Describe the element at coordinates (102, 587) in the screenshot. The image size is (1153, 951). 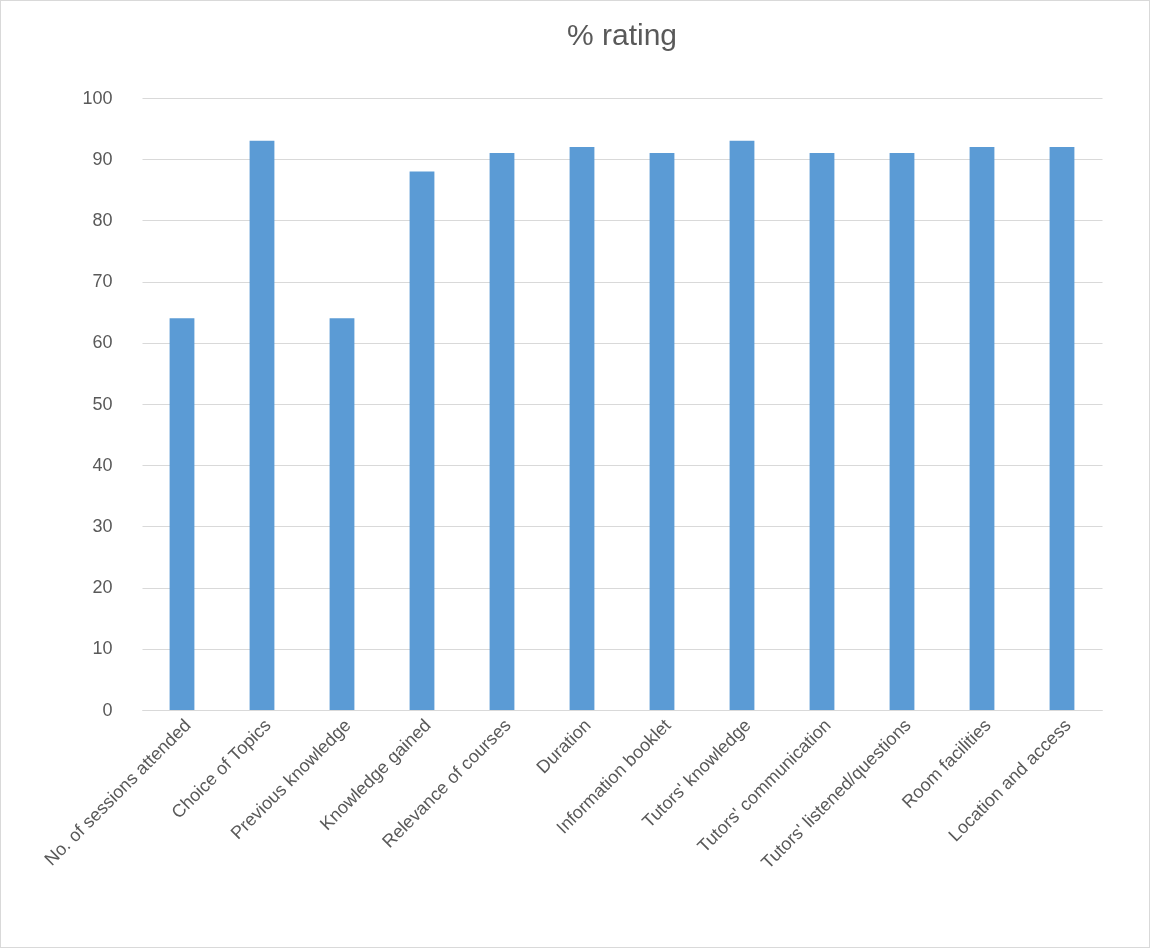
I see `y-tick-label: 20` at that location.